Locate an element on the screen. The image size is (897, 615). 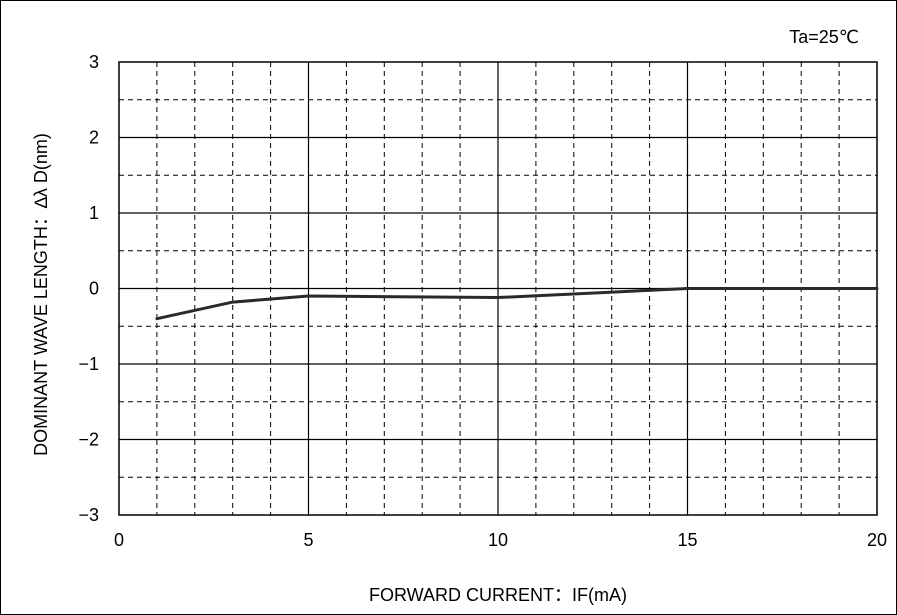
y-tick-labels: −3 −2 −1 0 1 2 3 is located at coordinates (88, 288).